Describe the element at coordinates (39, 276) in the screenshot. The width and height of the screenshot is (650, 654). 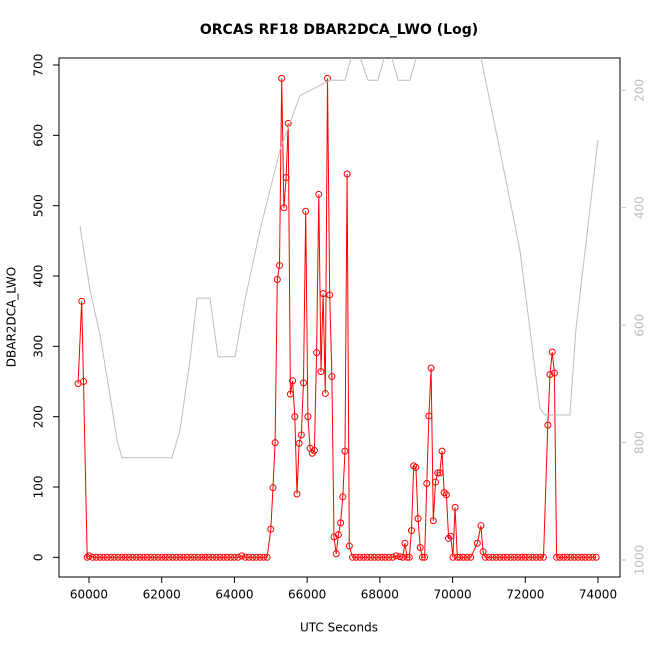
I see `y-tick-label: 400` at that location.